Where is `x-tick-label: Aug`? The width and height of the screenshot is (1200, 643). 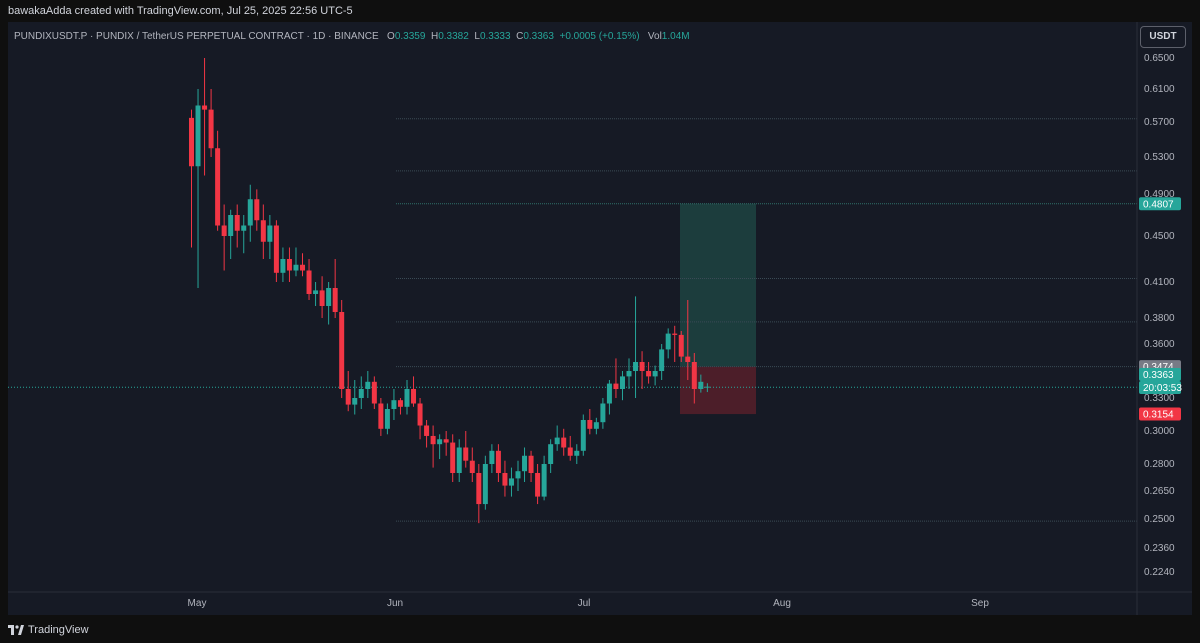 x-tick-label: Aug is located at coordinates (782, 603).